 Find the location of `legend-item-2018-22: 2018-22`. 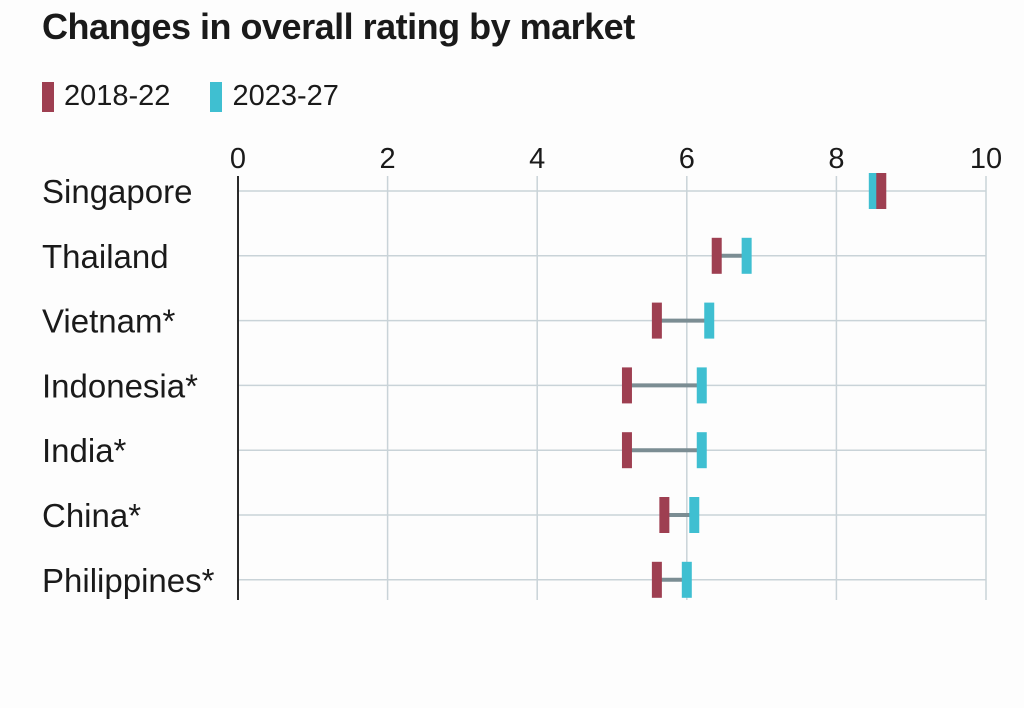

legend-item-2018-22: 2018-22 is located at coordinates (106, 96).